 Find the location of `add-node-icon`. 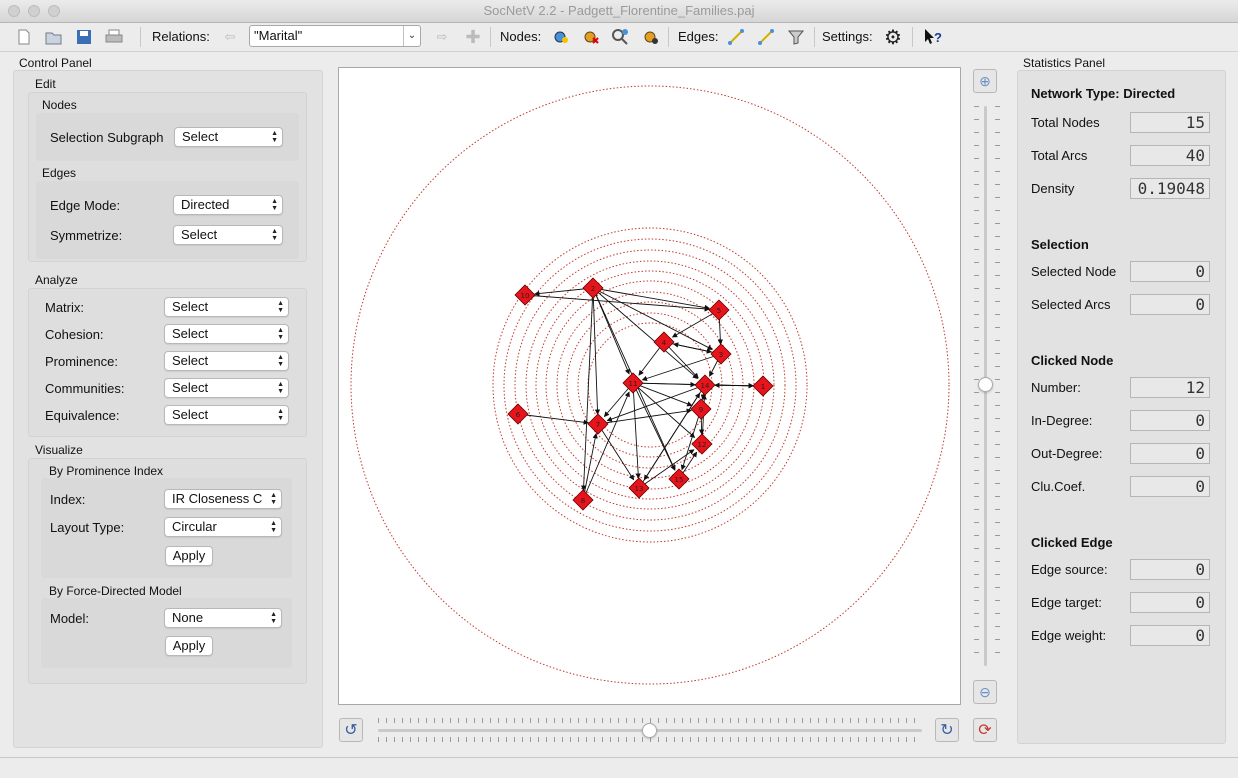

add-node-icon is located at coordinates (561, 37).